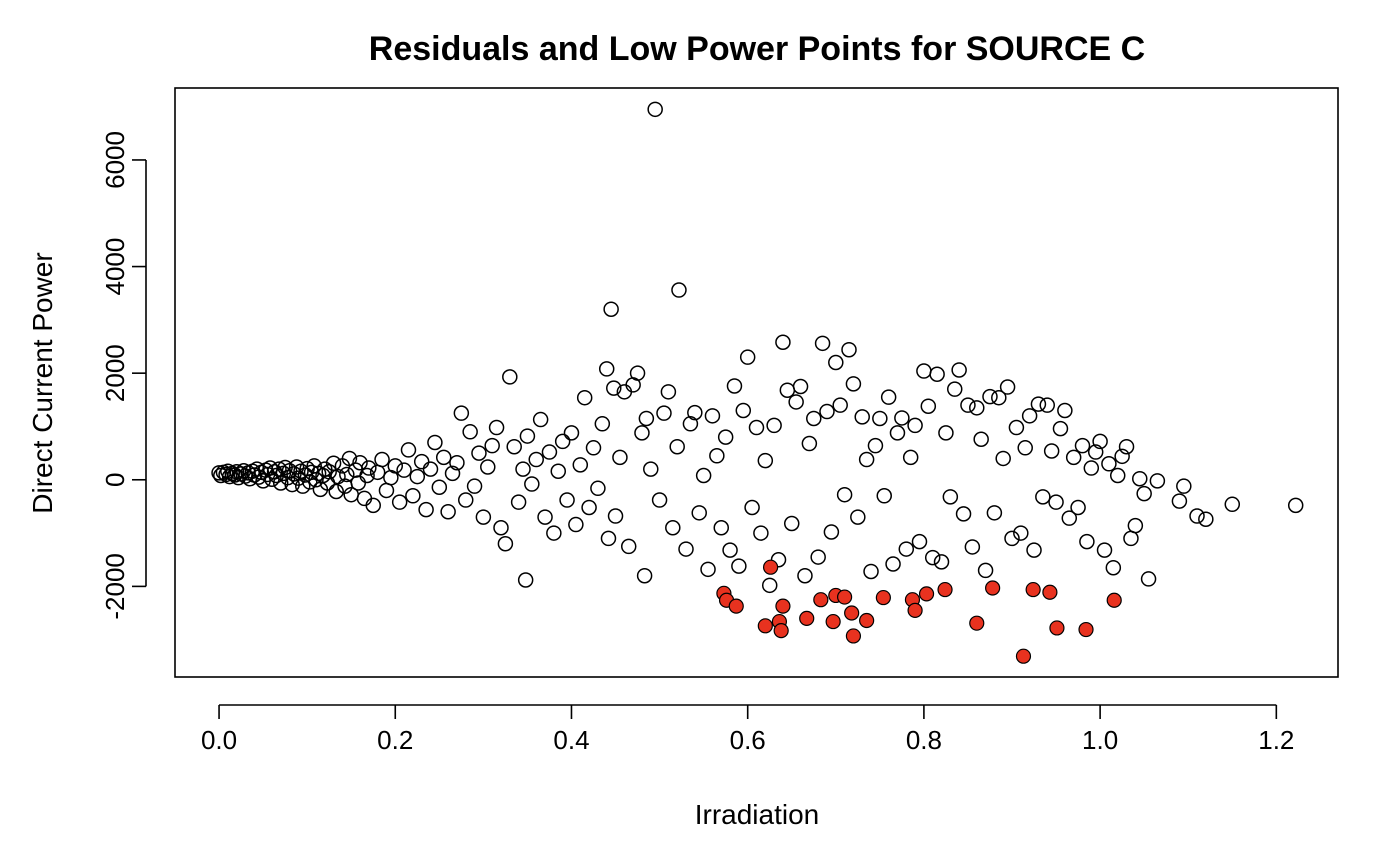  I want to click on x-tick-label: 0.4, so click(571, 740).